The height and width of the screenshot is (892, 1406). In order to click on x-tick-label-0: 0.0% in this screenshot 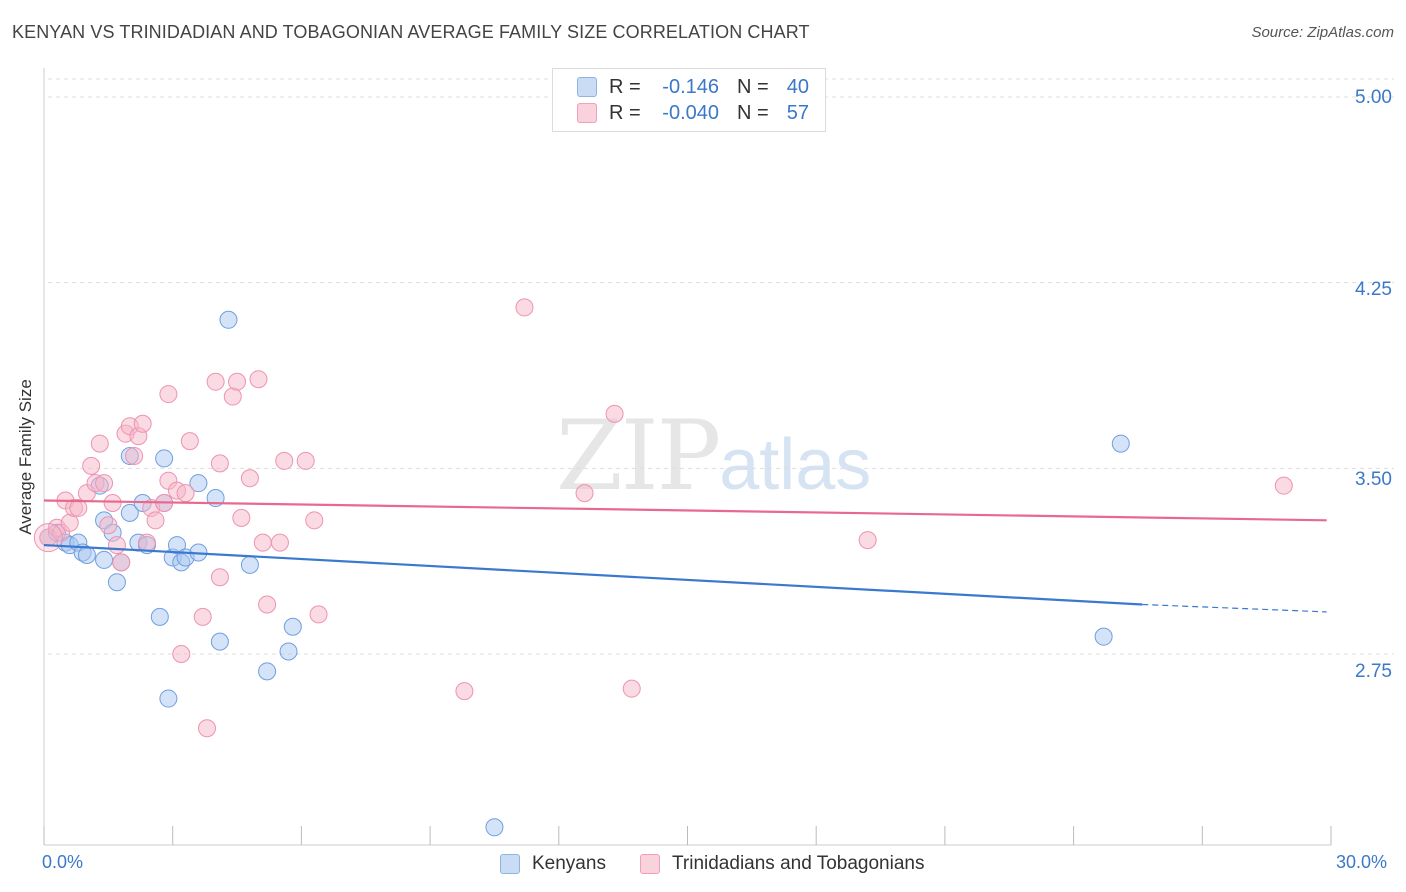, I will do `click(63, 862)`.